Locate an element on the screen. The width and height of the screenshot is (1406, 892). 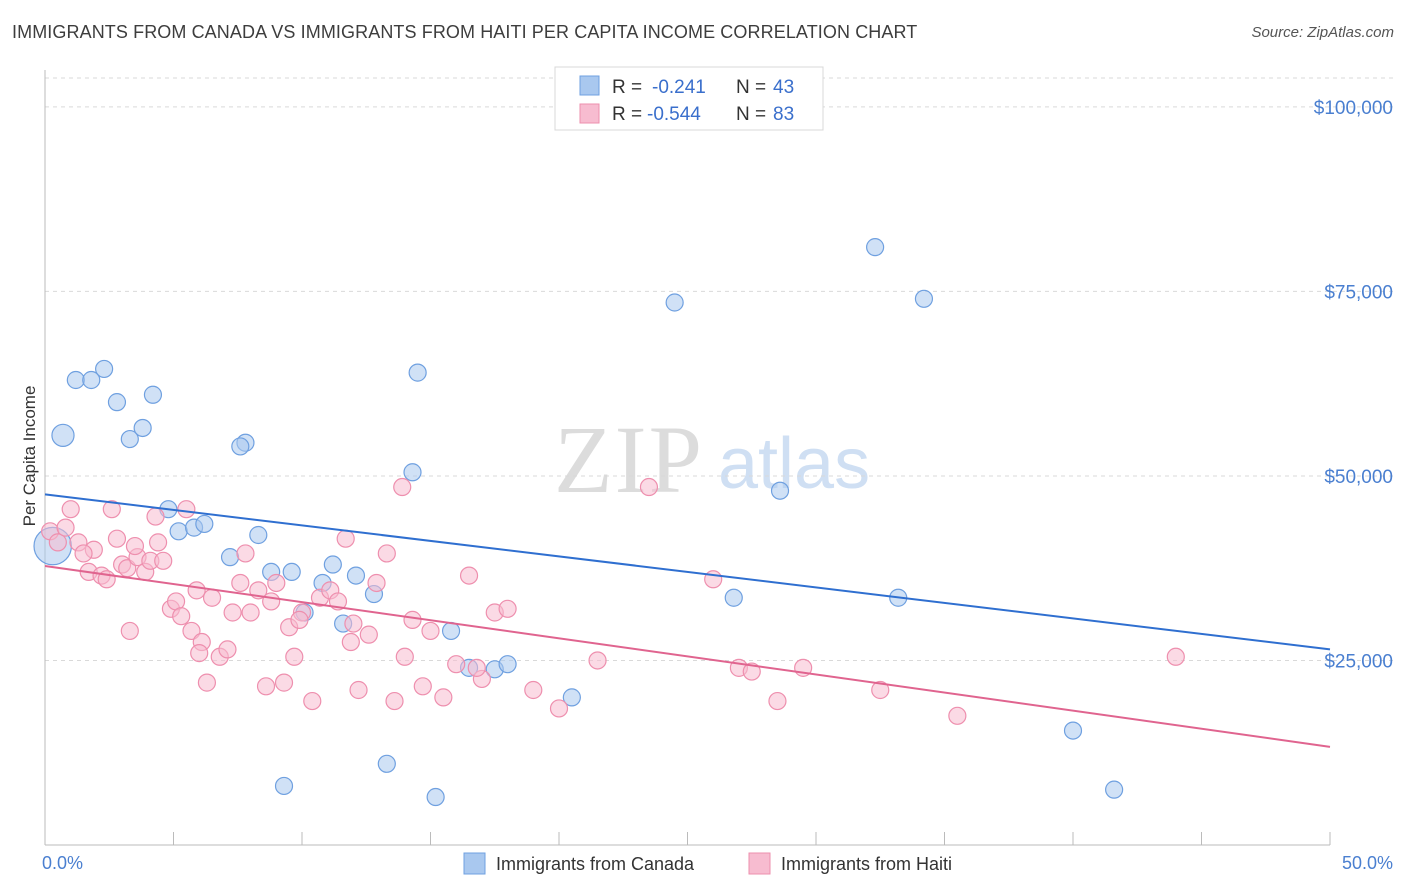
bottom-legend-swatch-canada is located at coordinates (474, 863).